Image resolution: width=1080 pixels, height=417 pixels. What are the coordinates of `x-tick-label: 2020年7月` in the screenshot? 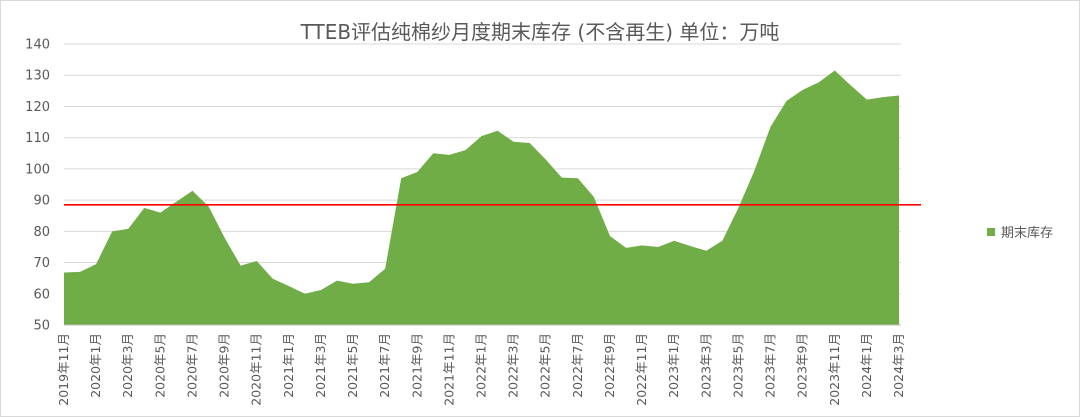 It's located at (192, 365).